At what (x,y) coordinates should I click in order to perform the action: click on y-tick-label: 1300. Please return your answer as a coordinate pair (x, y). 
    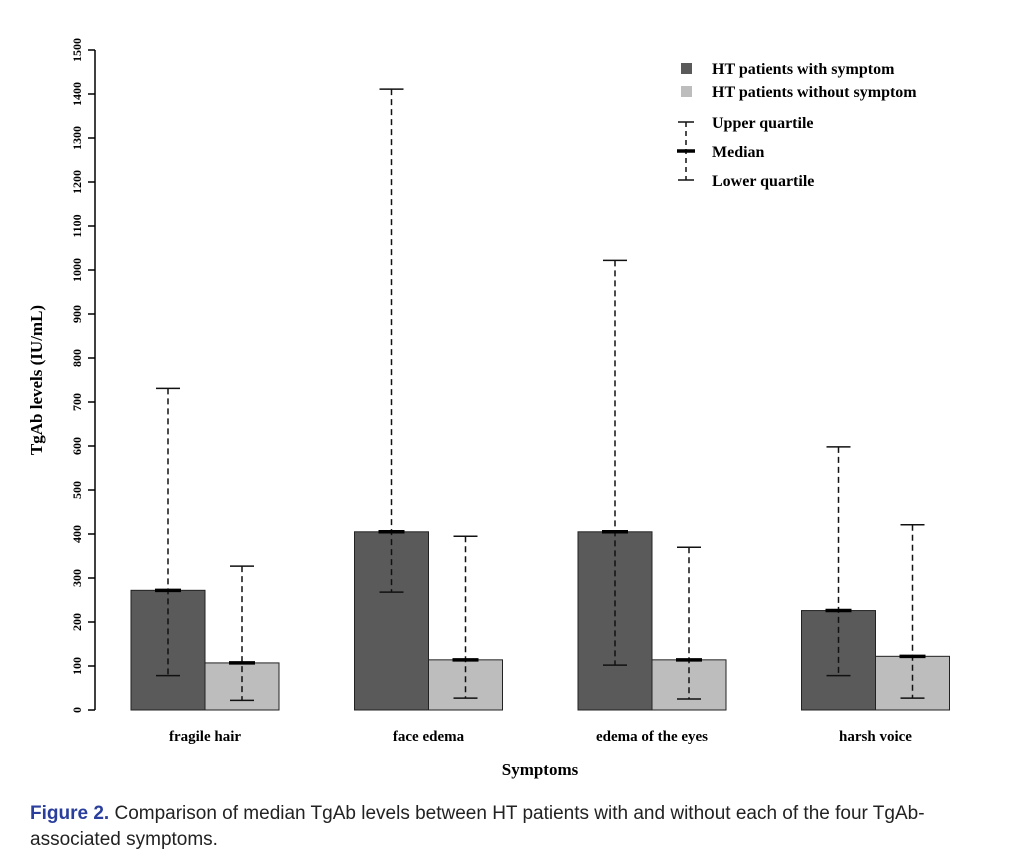
    Looking at the image, I should click on (77, 138).